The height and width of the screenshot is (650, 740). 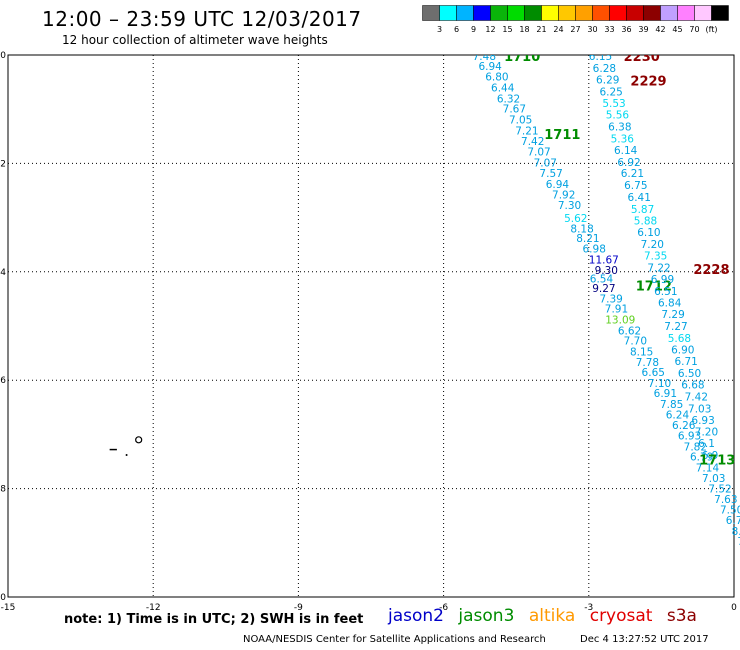 What do you see at coordinates (635, 342) in the screenshot?
I see `wave-height-value: 7.70` at bounding box center [635, 342].